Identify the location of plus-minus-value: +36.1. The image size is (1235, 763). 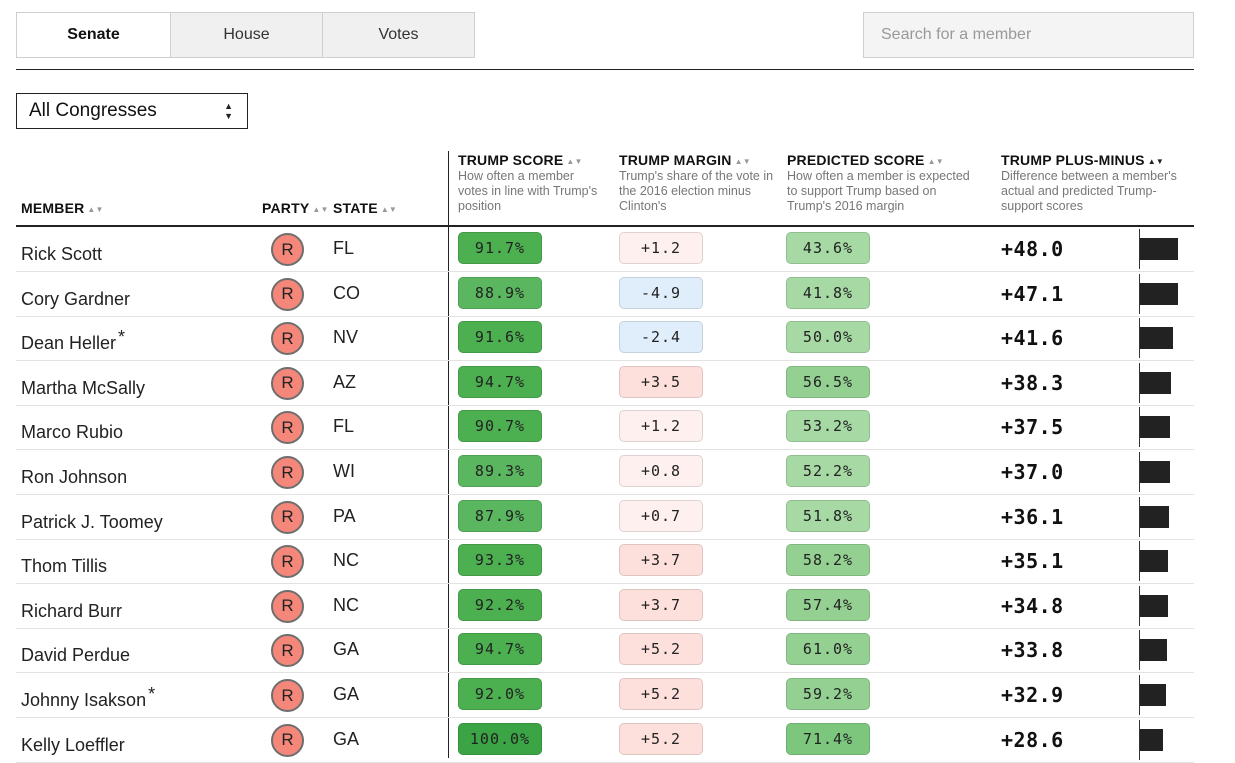
(1032, 516).